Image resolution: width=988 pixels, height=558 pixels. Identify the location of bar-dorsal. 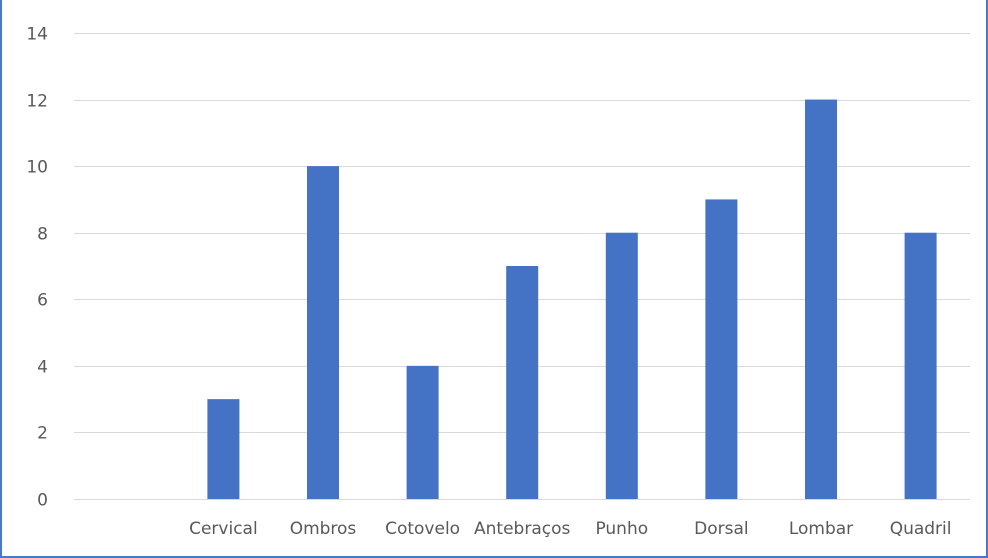
(721, 349).